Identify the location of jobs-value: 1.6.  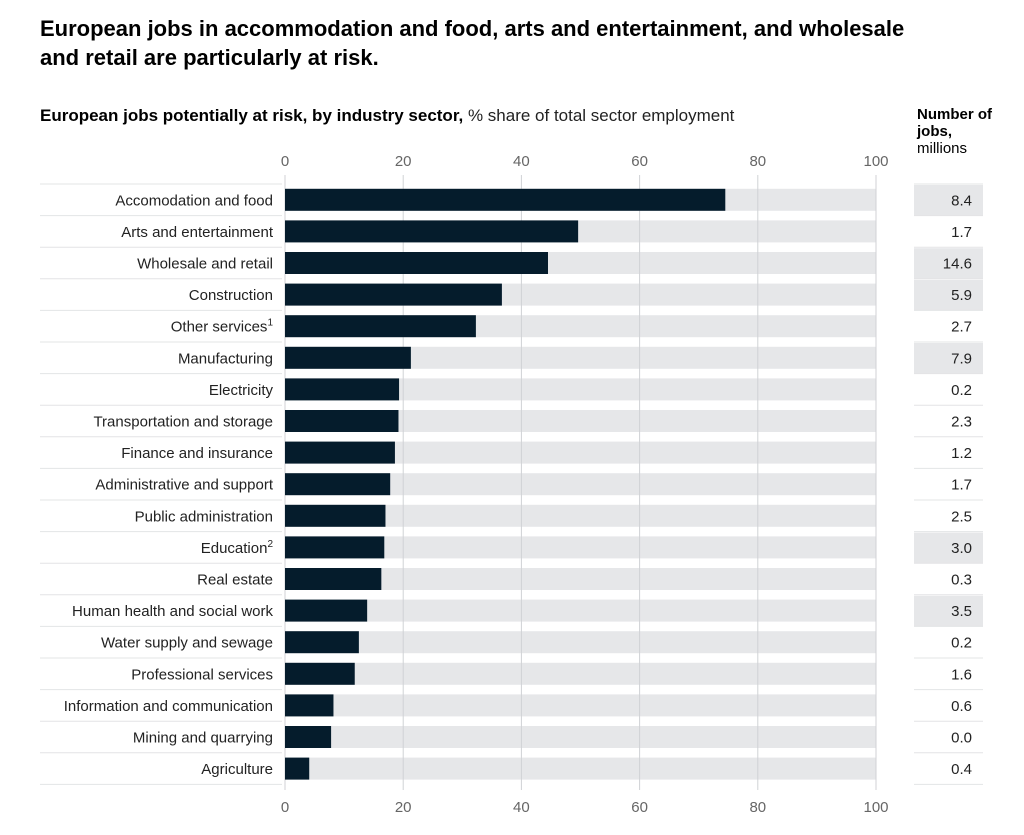
(961, 674).